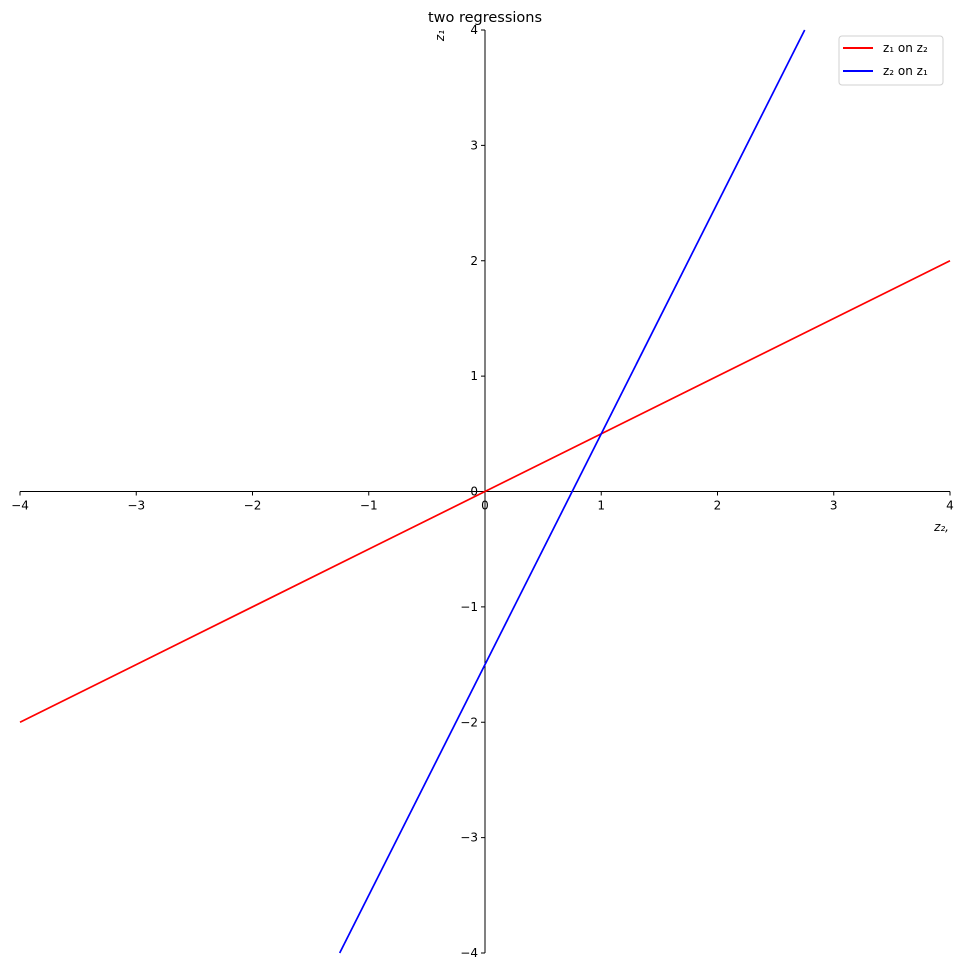  Describe the element at coordinates (474, 30) in the screenshot. I see `y-tick-label: 4` at that location.